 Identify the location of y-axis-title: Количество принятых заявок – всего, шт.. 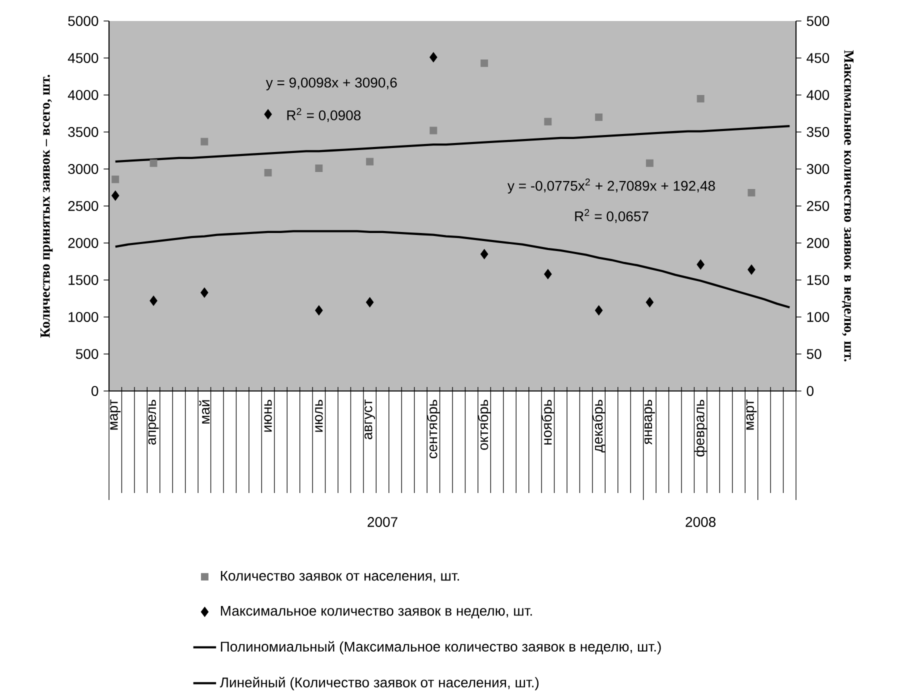
(46, 206).